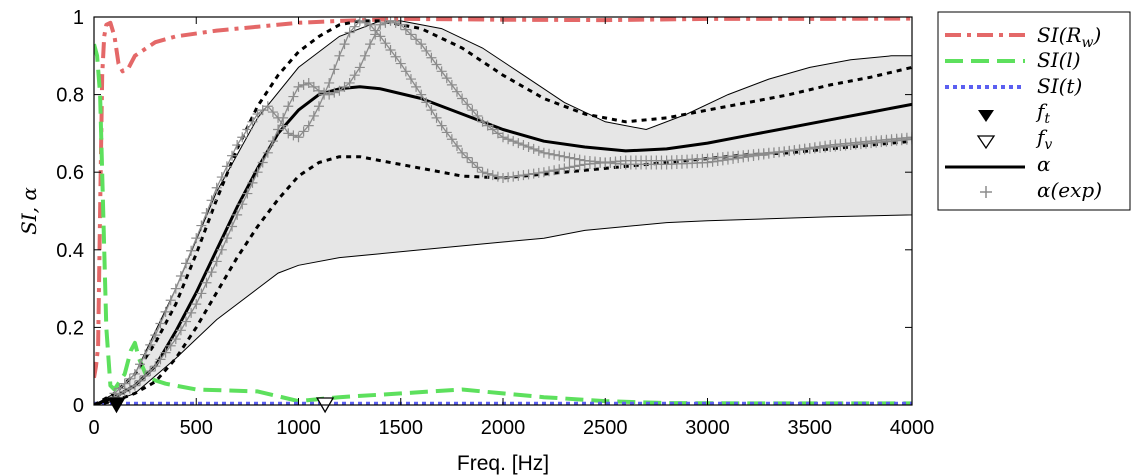 This screenshot has height=475, width=1136. Describe the element at coordinates (196, 428) in the screenshot. I see `x-tick-label: 500` at that location.